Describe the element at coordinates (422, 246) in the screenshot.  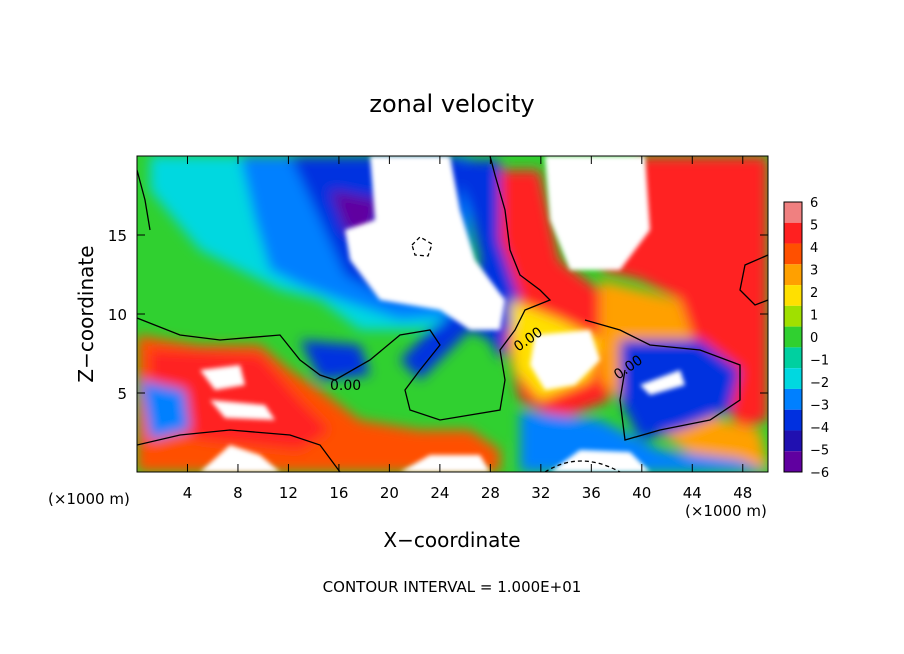
I see `dashed-contour-top` at that location.